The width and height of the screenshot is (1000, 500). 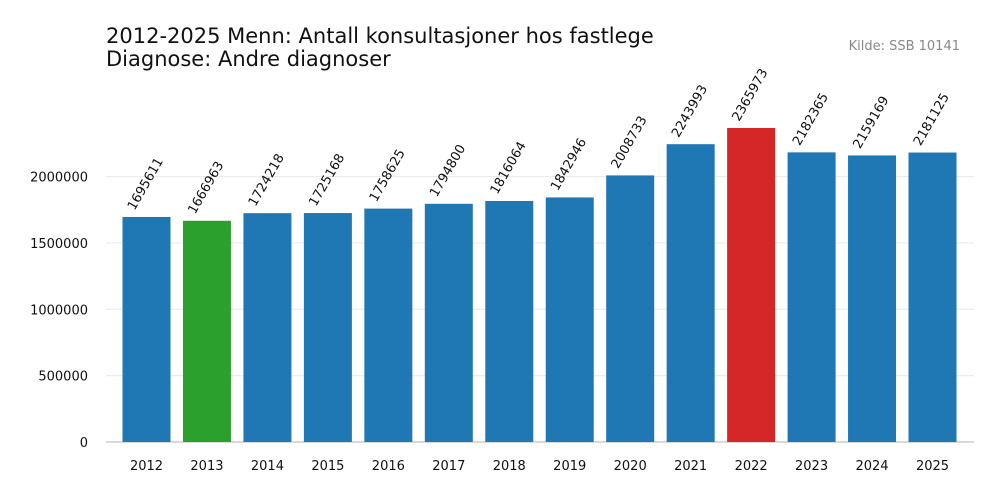 What do you see at coordinates (811, 297) in the screenshot?
I see `bar-2023` at bounding box center [811, 297].